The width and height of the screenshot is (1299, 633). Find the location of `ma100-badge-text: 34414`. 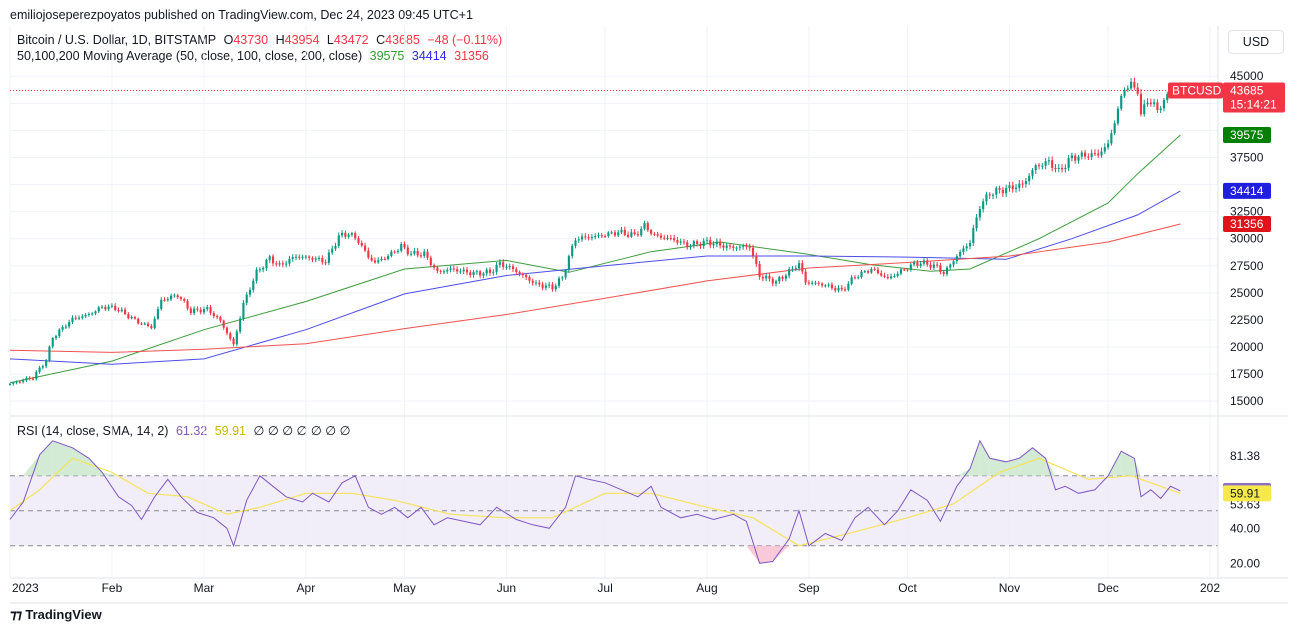

ma100-badge-text: 34414 is located at coordinates (1247, 191).